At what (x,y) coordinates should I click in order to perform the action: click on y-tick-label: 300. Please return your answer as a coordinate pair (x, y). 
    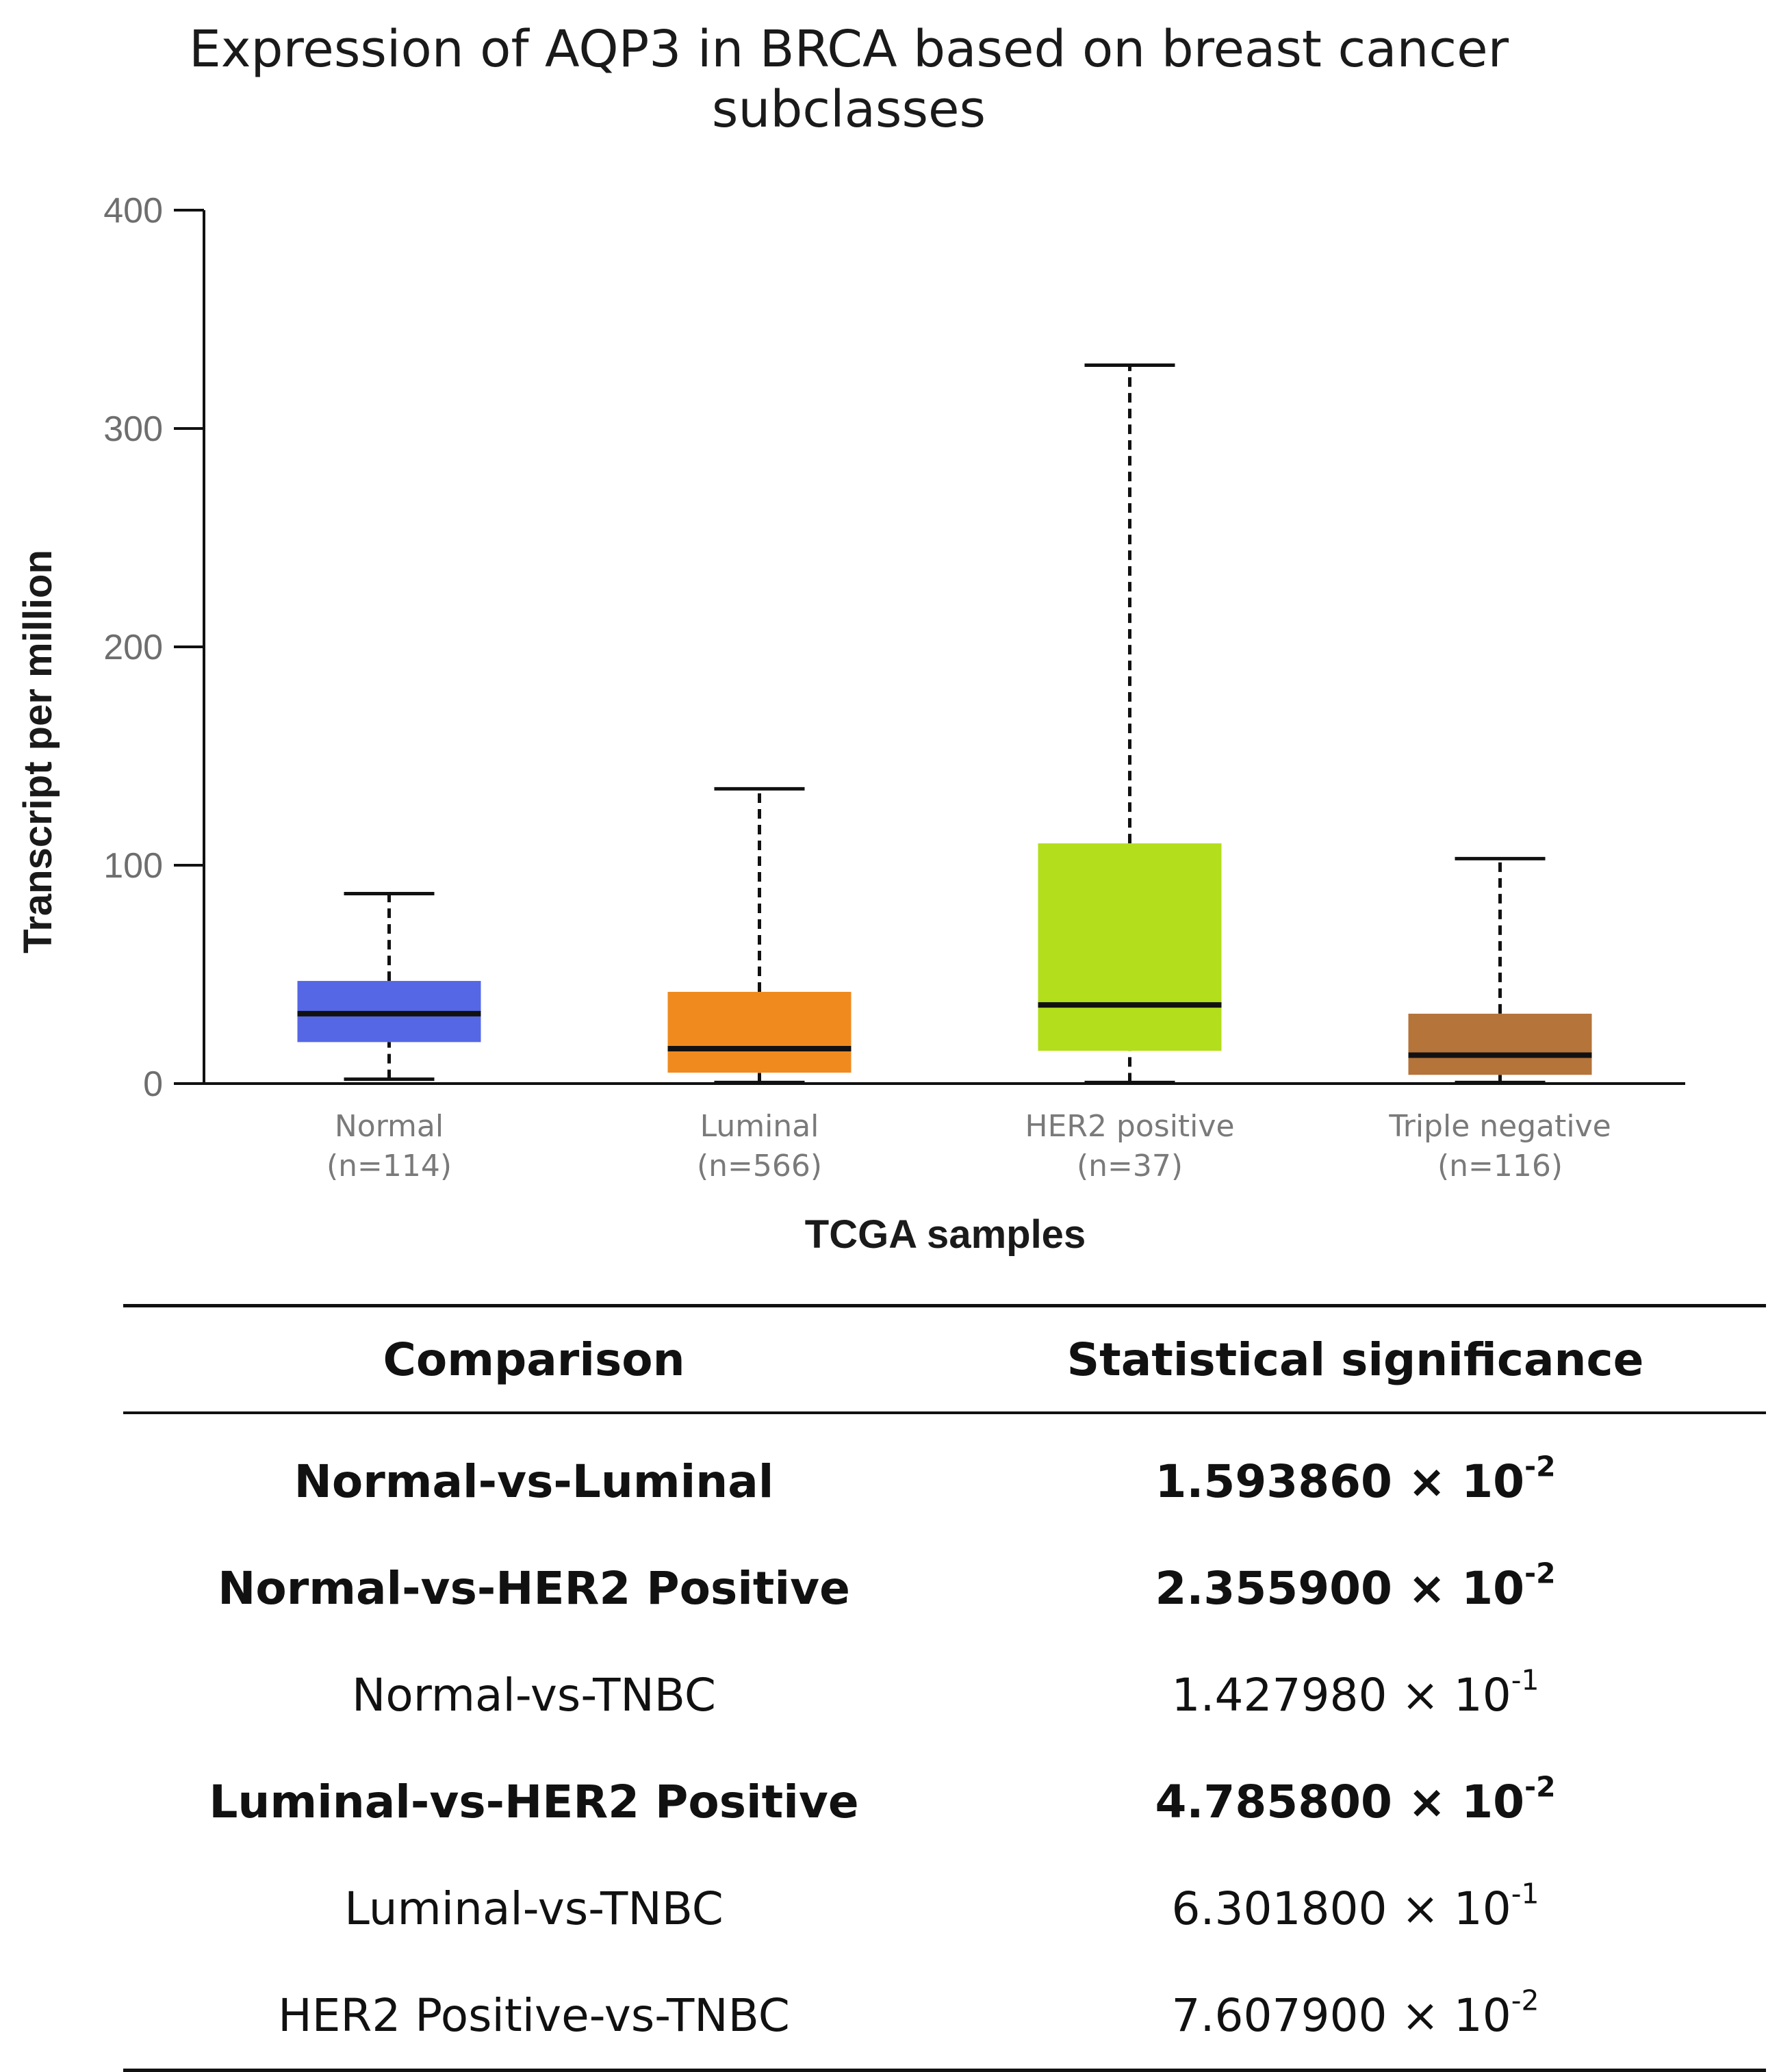
    Looking at the image, I should click on (133, 429).